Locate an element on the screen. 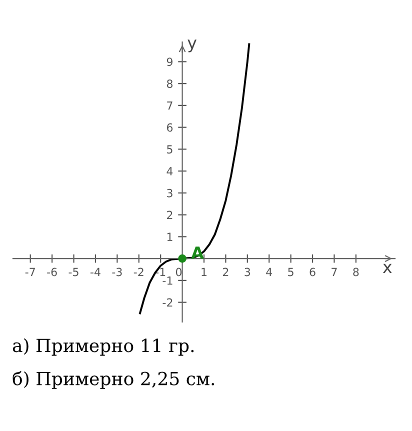  y-tick-label: 3 is located at coordinates (169, 193).